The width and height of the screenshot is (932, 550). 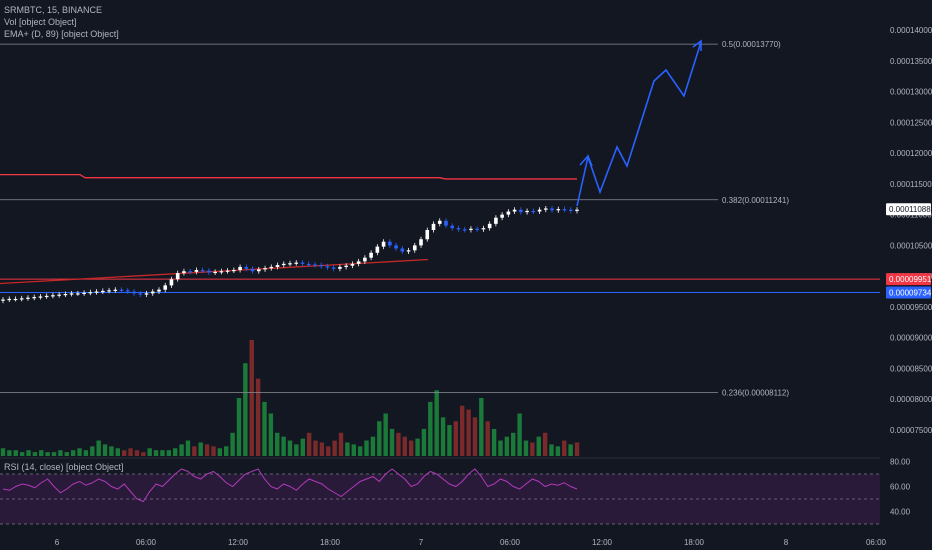 I want to click on rsi-tick-label: 80.00, so click(x=900, y=462).